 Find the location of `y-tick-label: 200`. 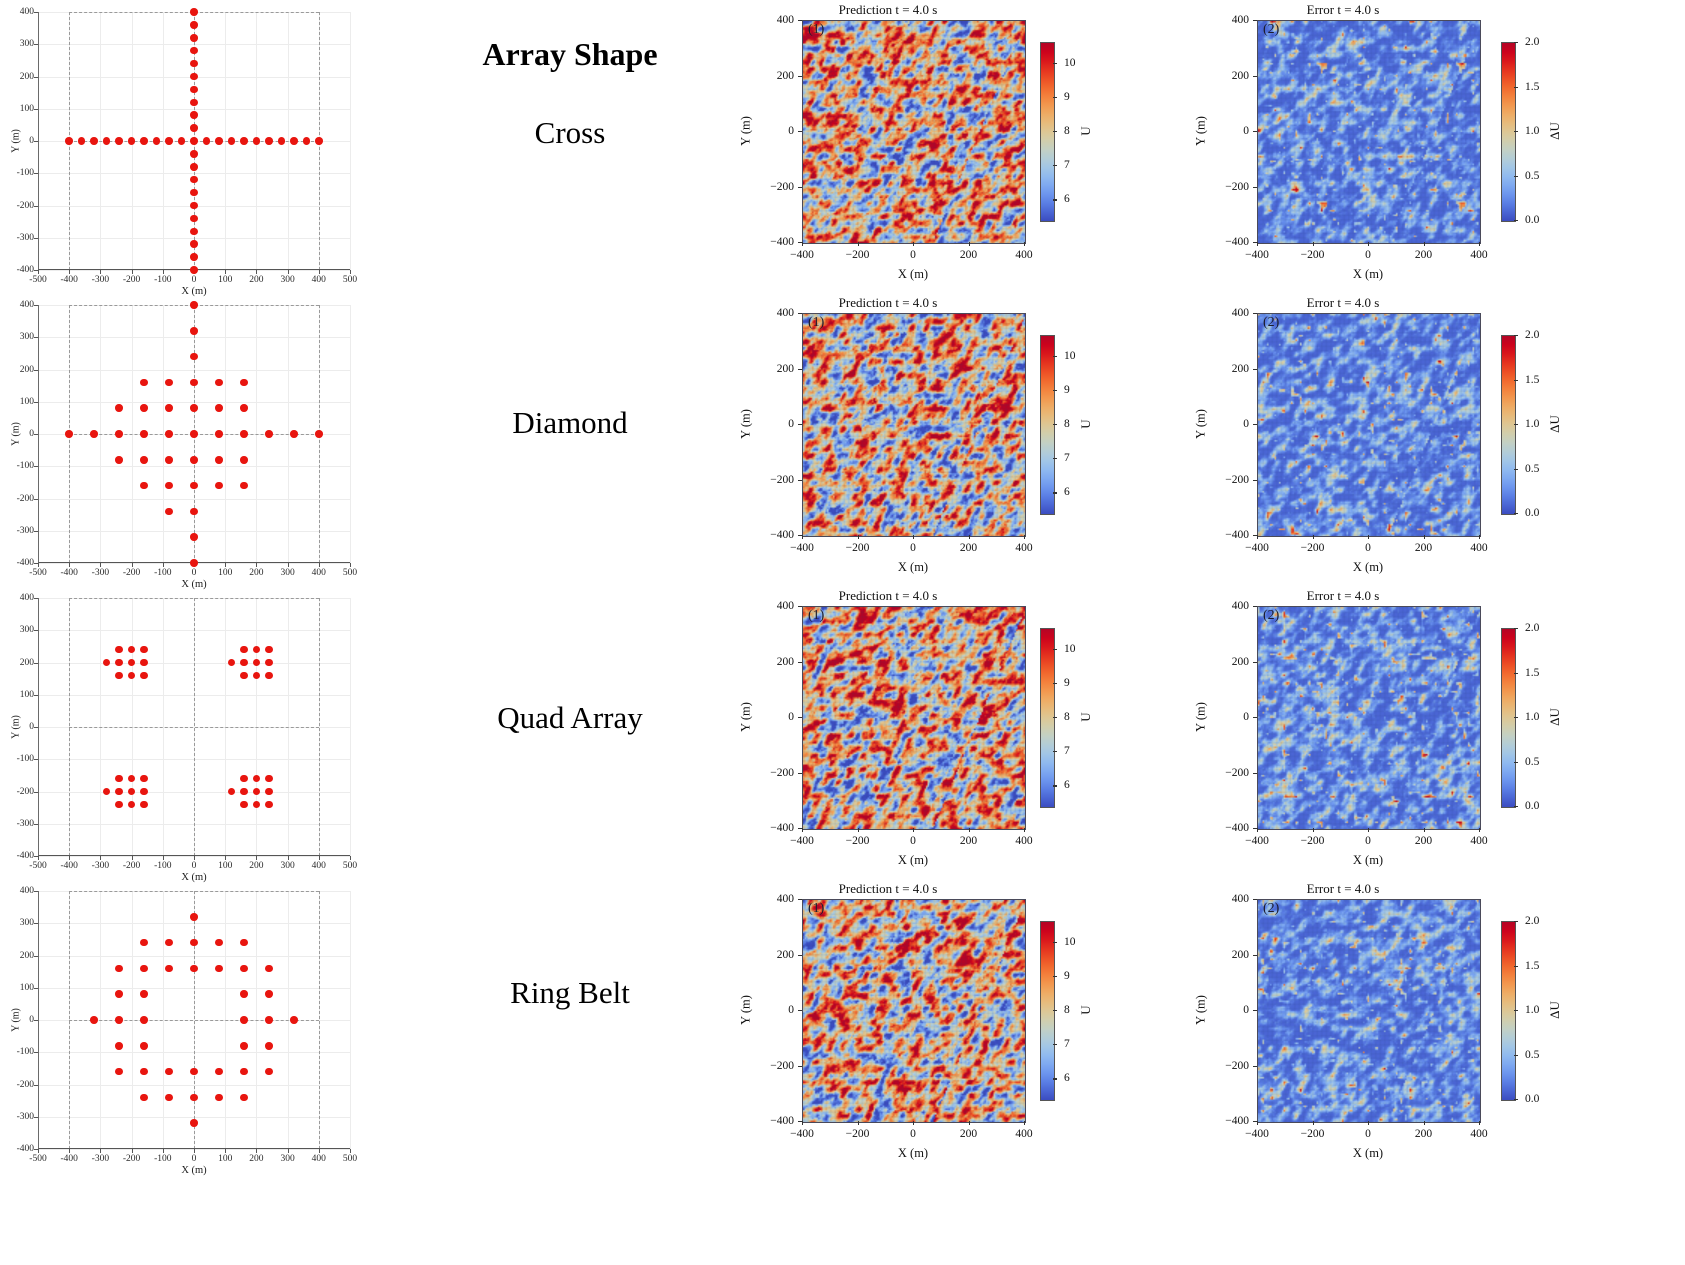

y-tick-label: 200 is located at coordinates (26, 76).